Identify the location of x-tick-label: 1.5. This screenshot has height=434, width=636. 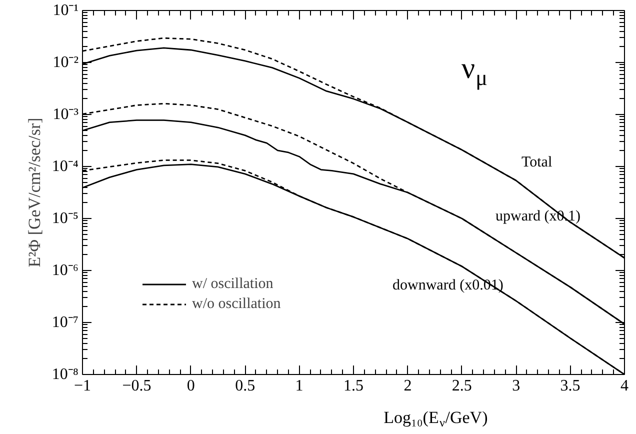
(354, 386).